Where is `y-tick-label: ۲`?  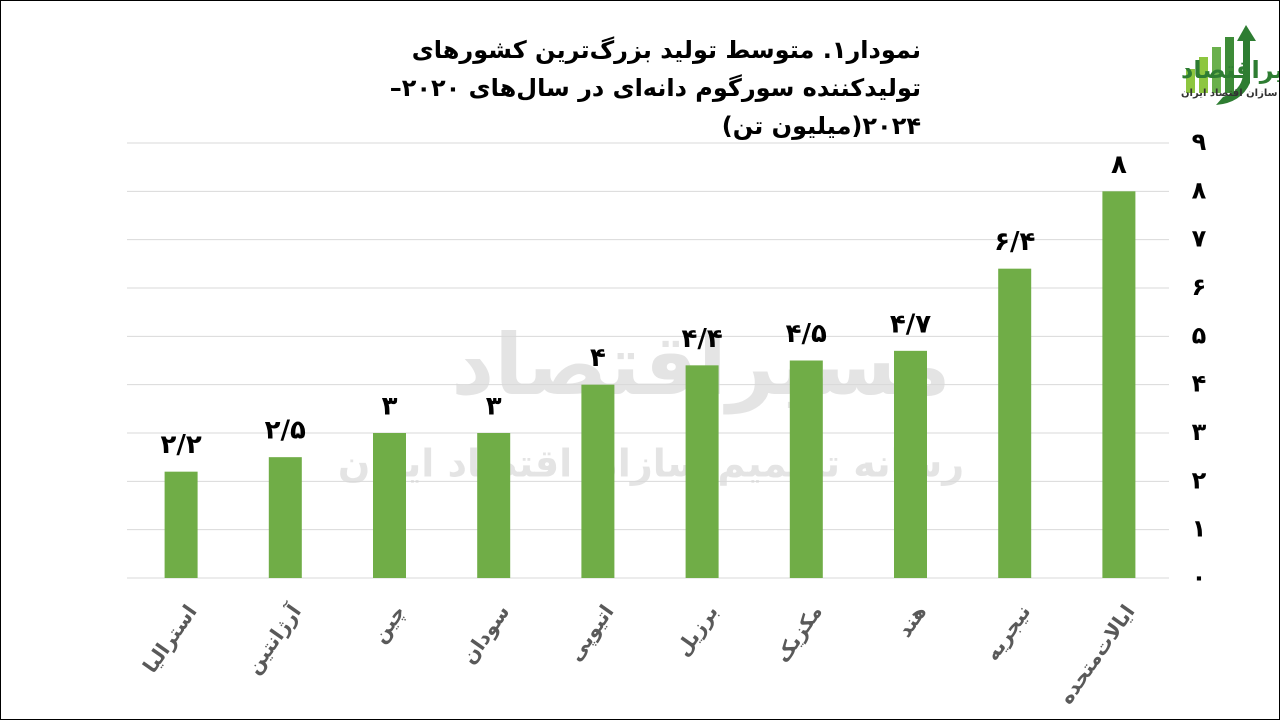
y-tick-label: ۲ is located at coordinates (1199, 480).